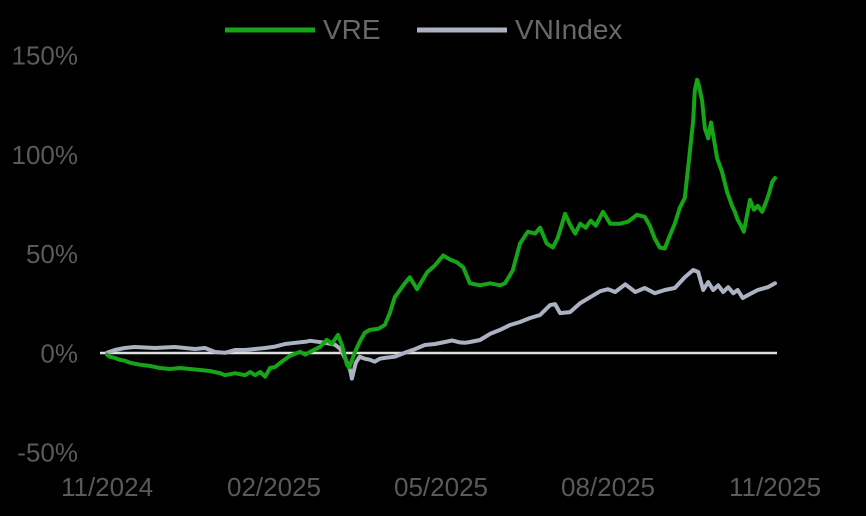 Image resolution: width=866 pixels, height=516 pixels. I want to click on x-axis-tick-label: 11/2025, so click(775, 487).